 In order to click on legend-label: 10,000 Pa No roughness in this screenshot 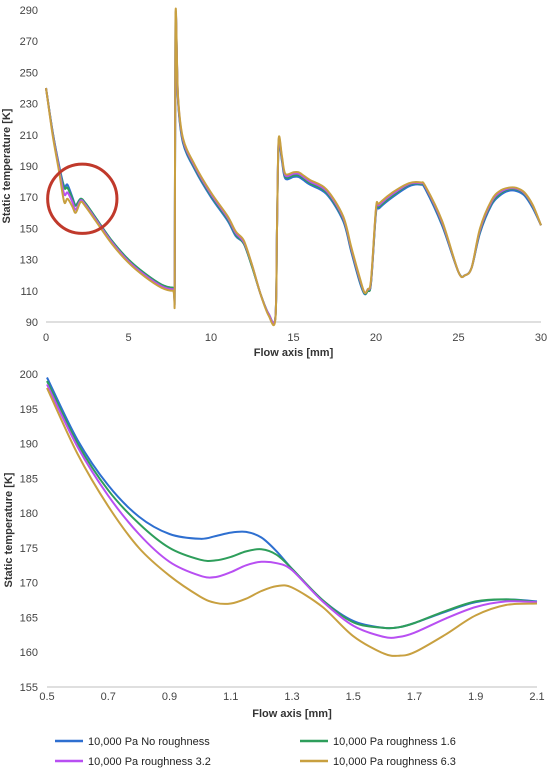, I will do `click(149, 742)`.